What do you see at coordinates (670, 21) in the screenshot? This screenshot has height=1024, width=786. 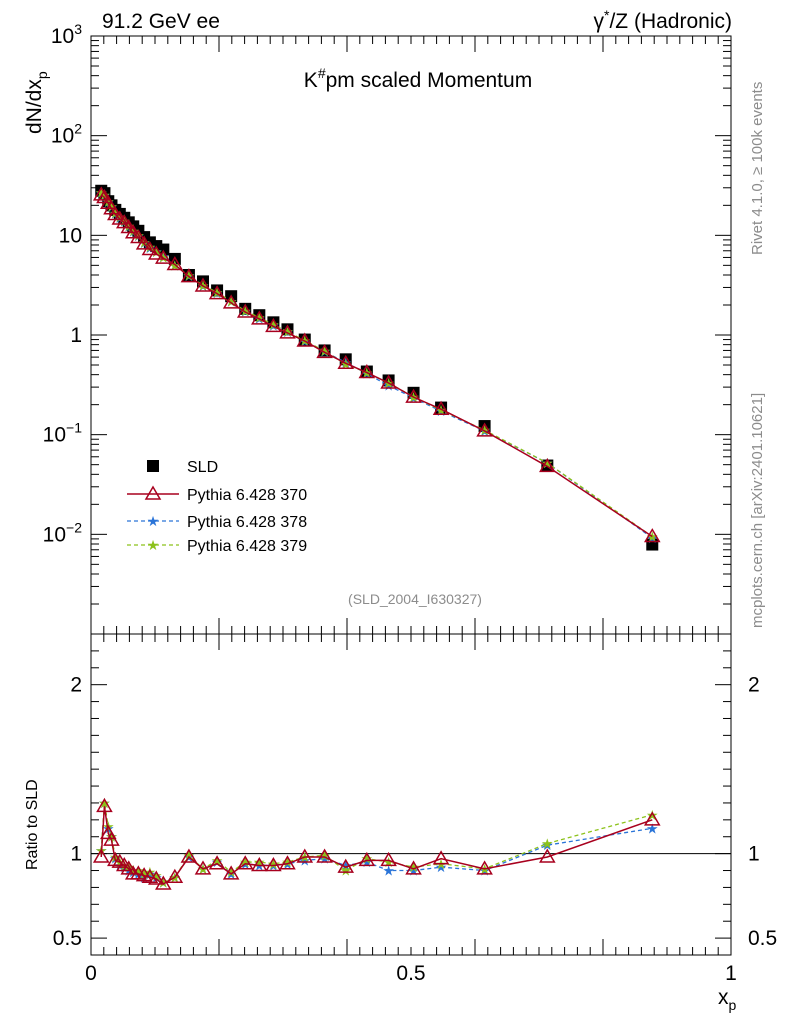 I see `header-right-rest: /Z (Hadronic)` at bounding box center [670, 21].